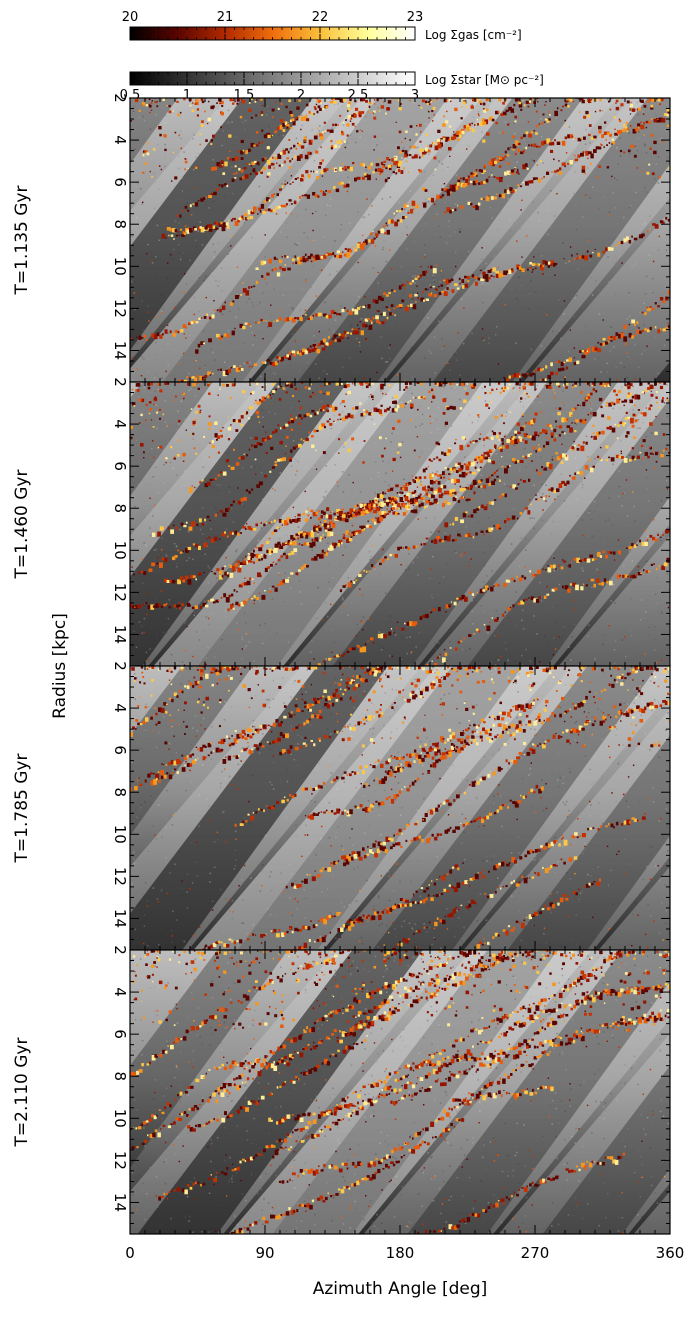  I want to click on panel-time-label: T=2.110 Gyr, so click(22, 1093).